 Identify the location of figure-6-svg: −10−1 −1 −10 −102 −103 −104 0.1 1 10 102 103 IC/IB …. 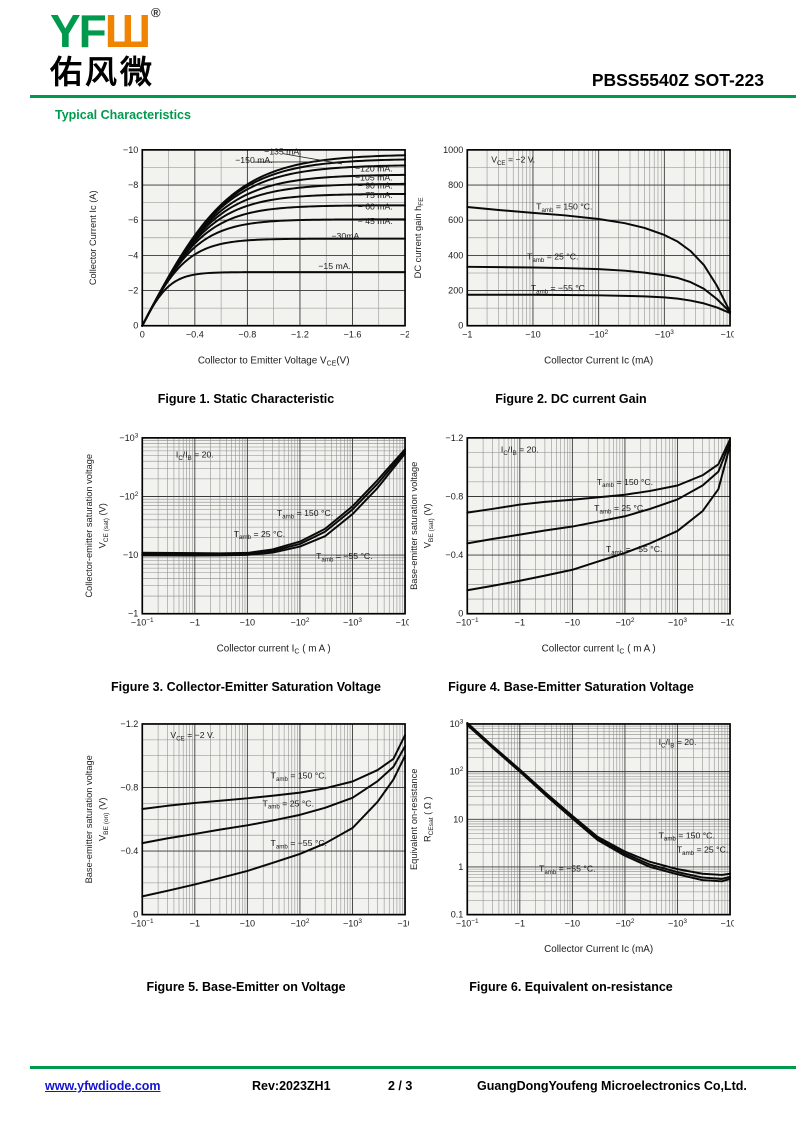
(571, 837).